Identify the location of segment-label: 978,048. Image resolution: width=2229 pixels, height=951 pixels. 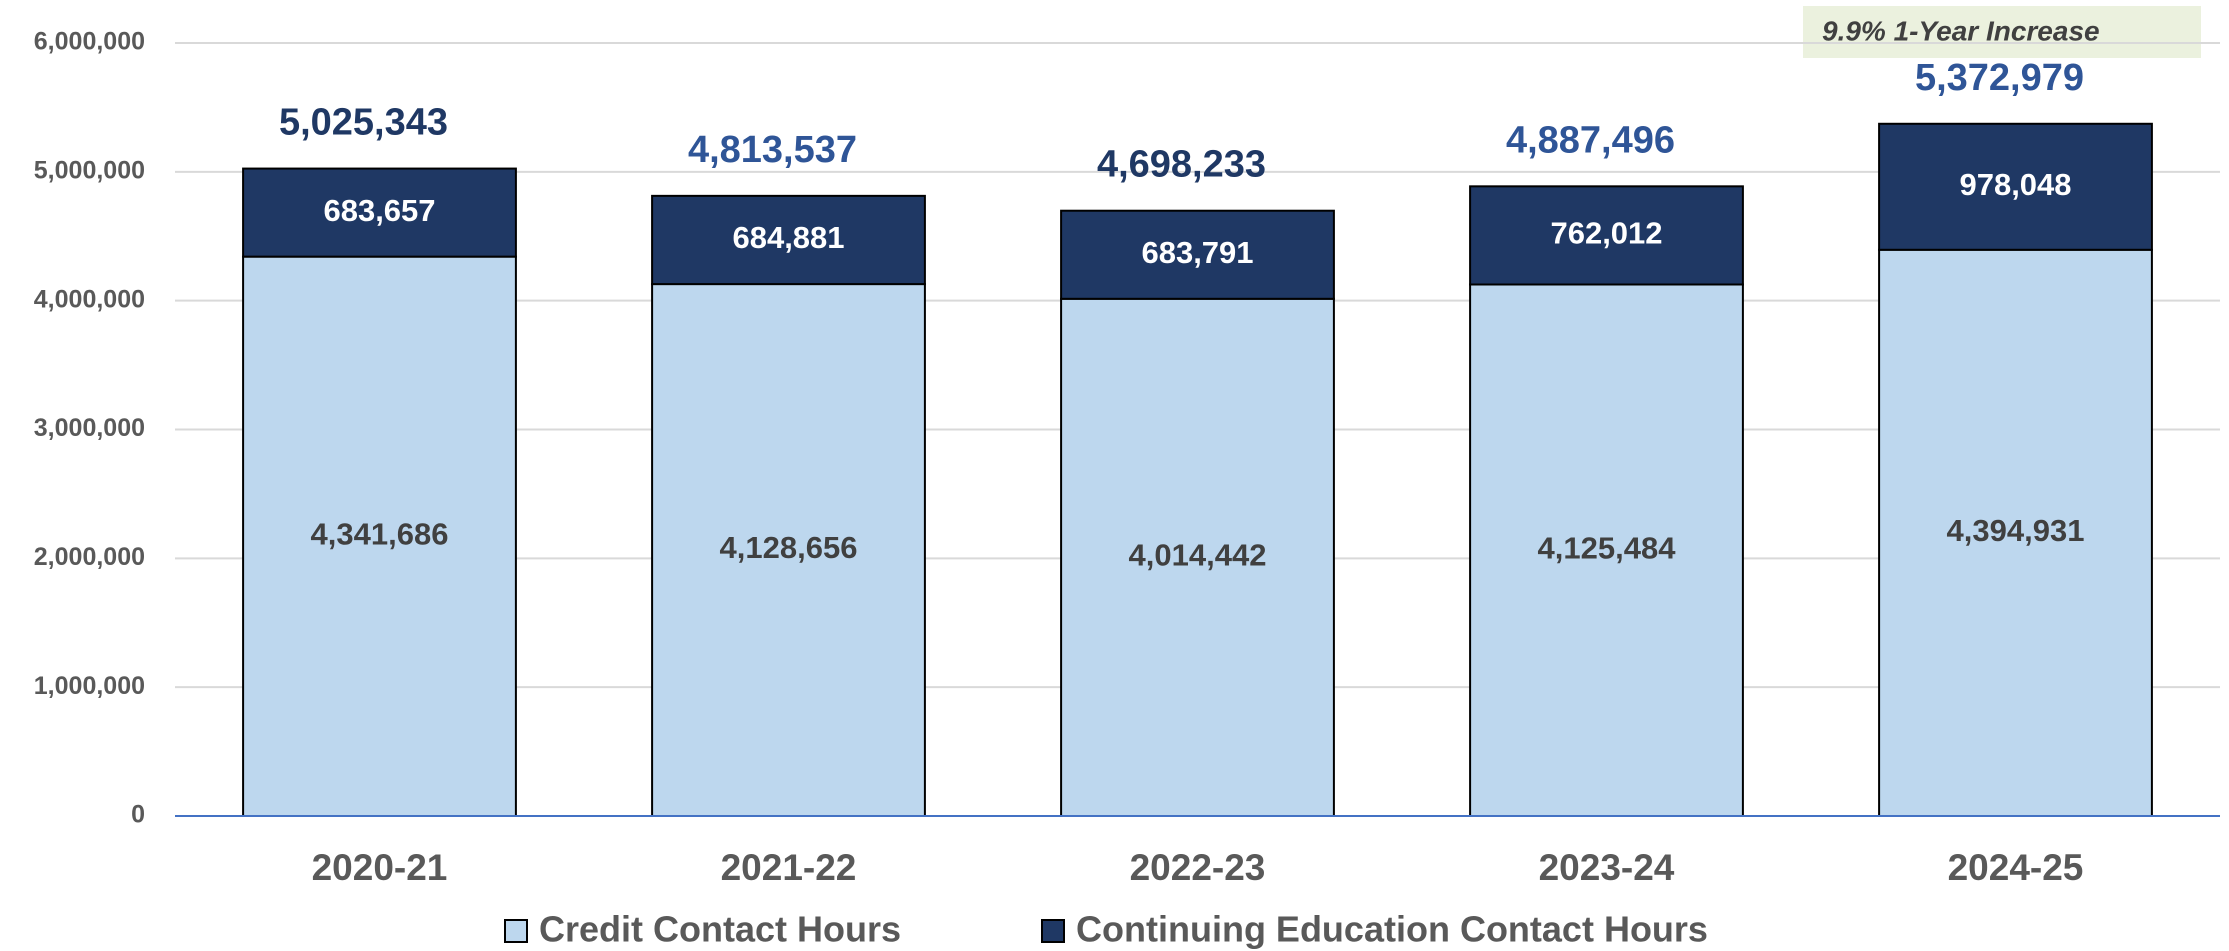
(2015, 184).